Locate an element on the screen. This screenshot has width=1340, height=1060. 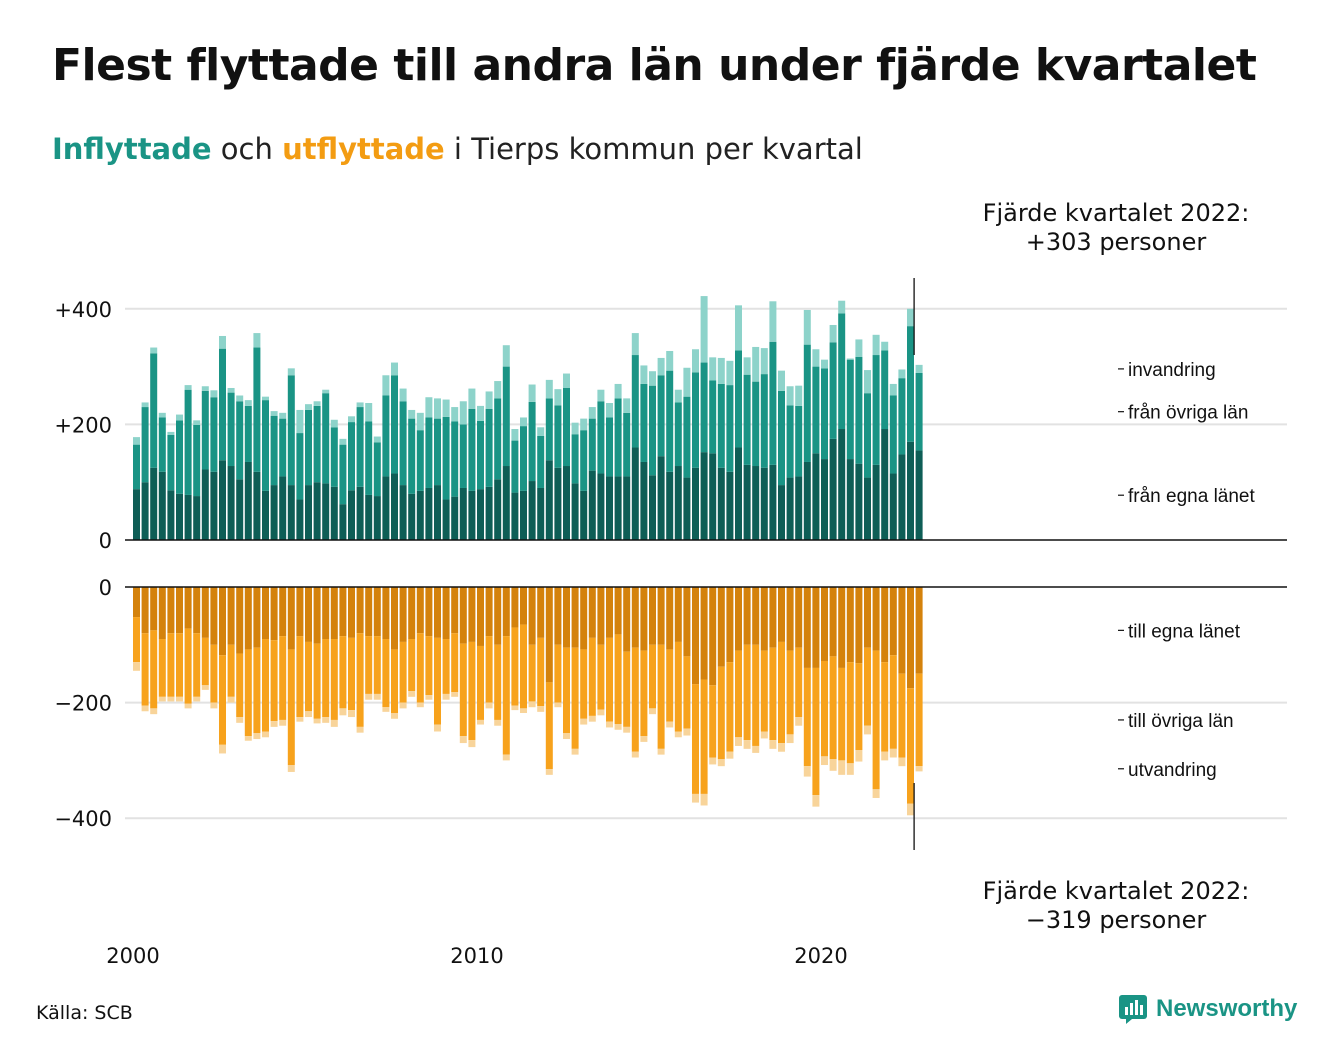
legend-label-top: invandring is located at coordinates (1172, 370).